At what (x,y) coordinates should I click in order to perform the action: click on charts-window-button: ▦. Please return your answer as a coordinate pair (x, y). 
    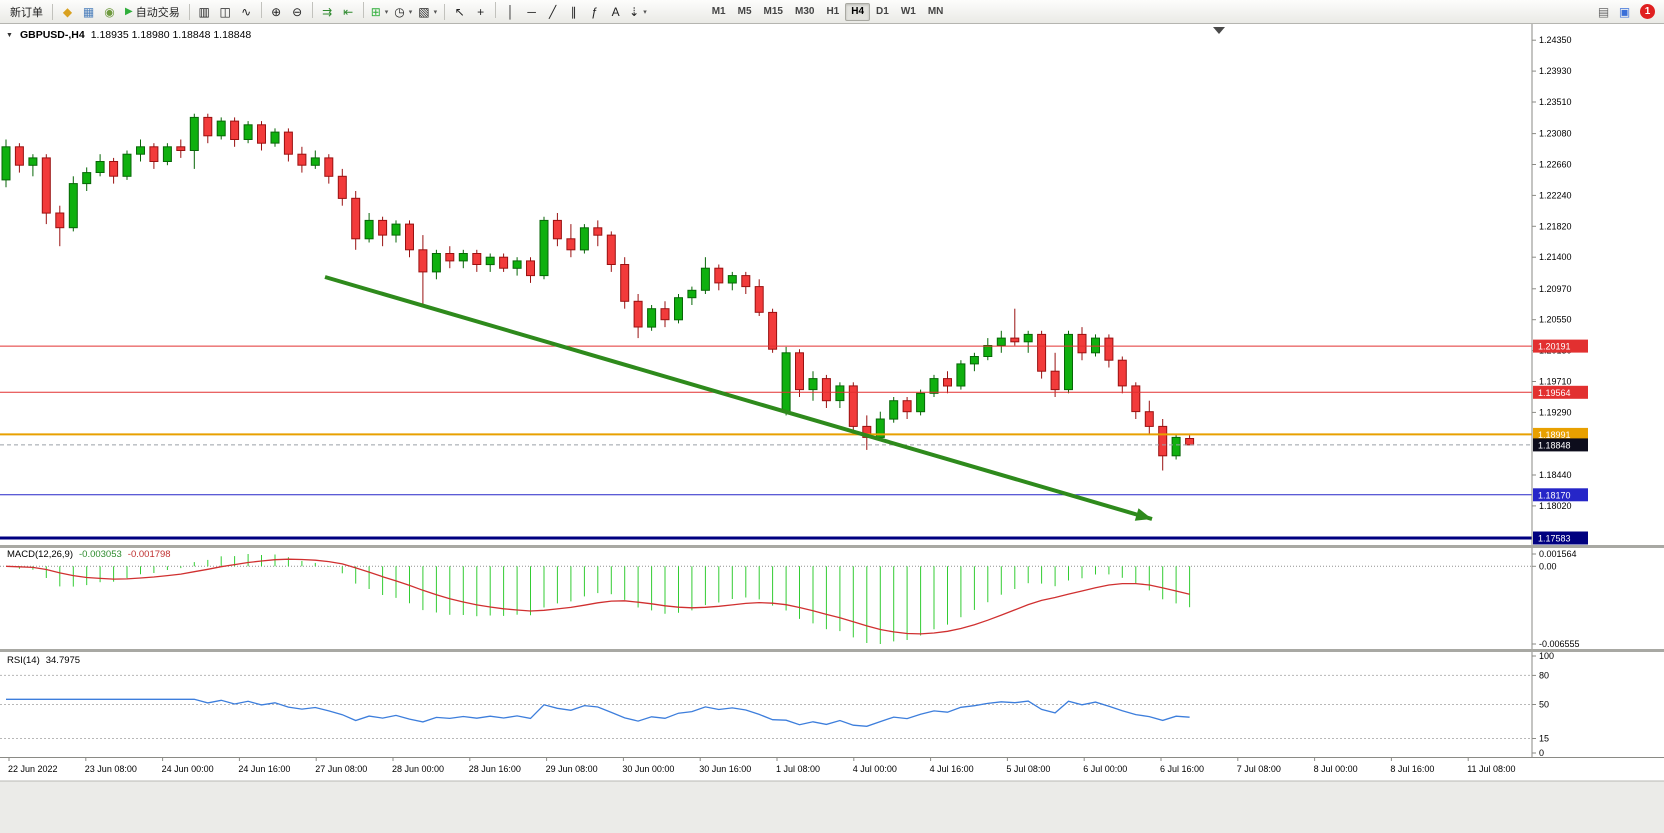
    Looking at the image, I should click on (88, 12).